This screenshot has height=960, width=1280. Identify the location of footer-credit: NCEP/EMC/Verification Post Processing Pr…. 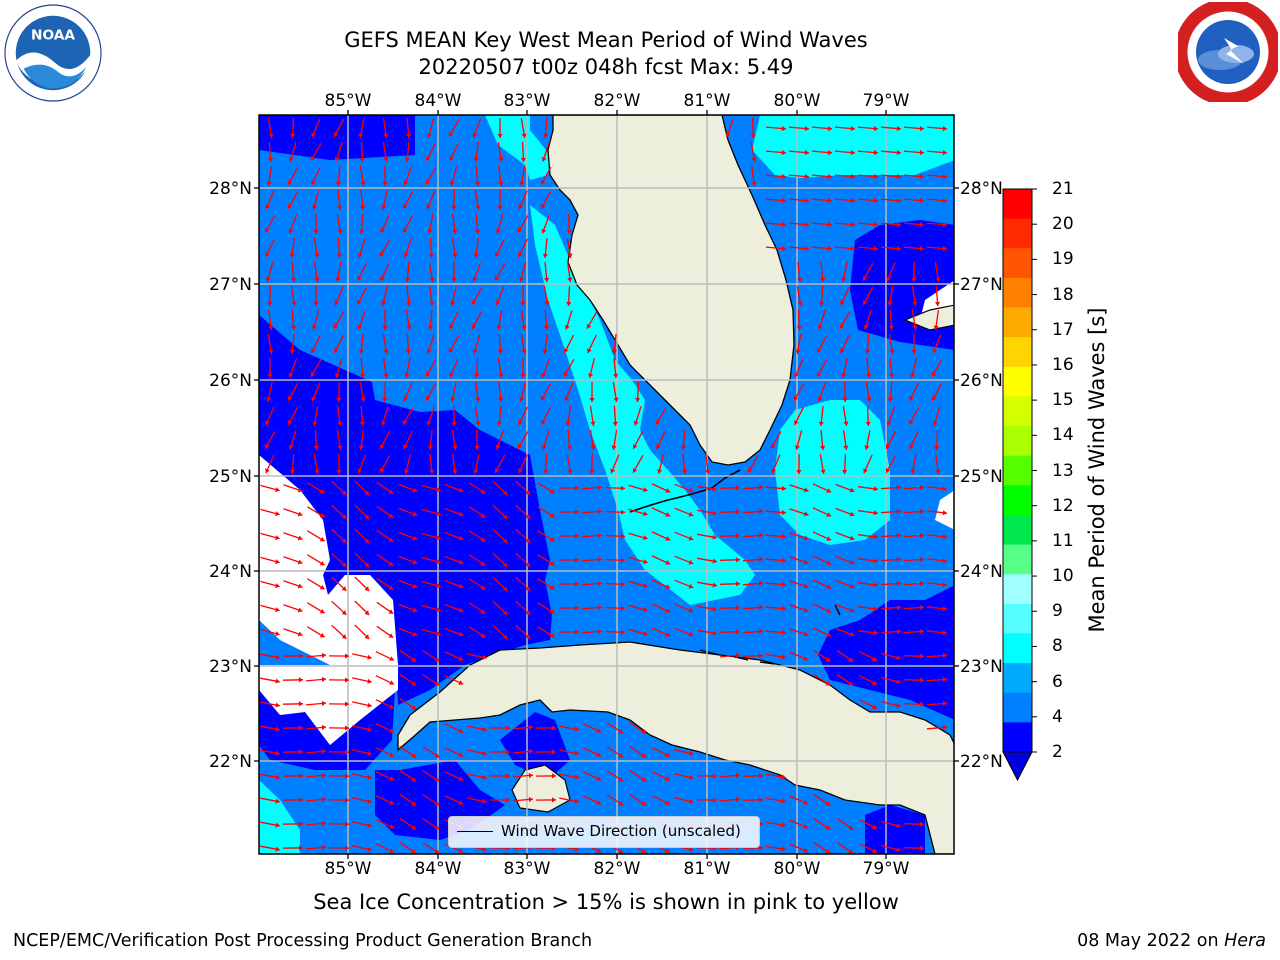
(303, 941).